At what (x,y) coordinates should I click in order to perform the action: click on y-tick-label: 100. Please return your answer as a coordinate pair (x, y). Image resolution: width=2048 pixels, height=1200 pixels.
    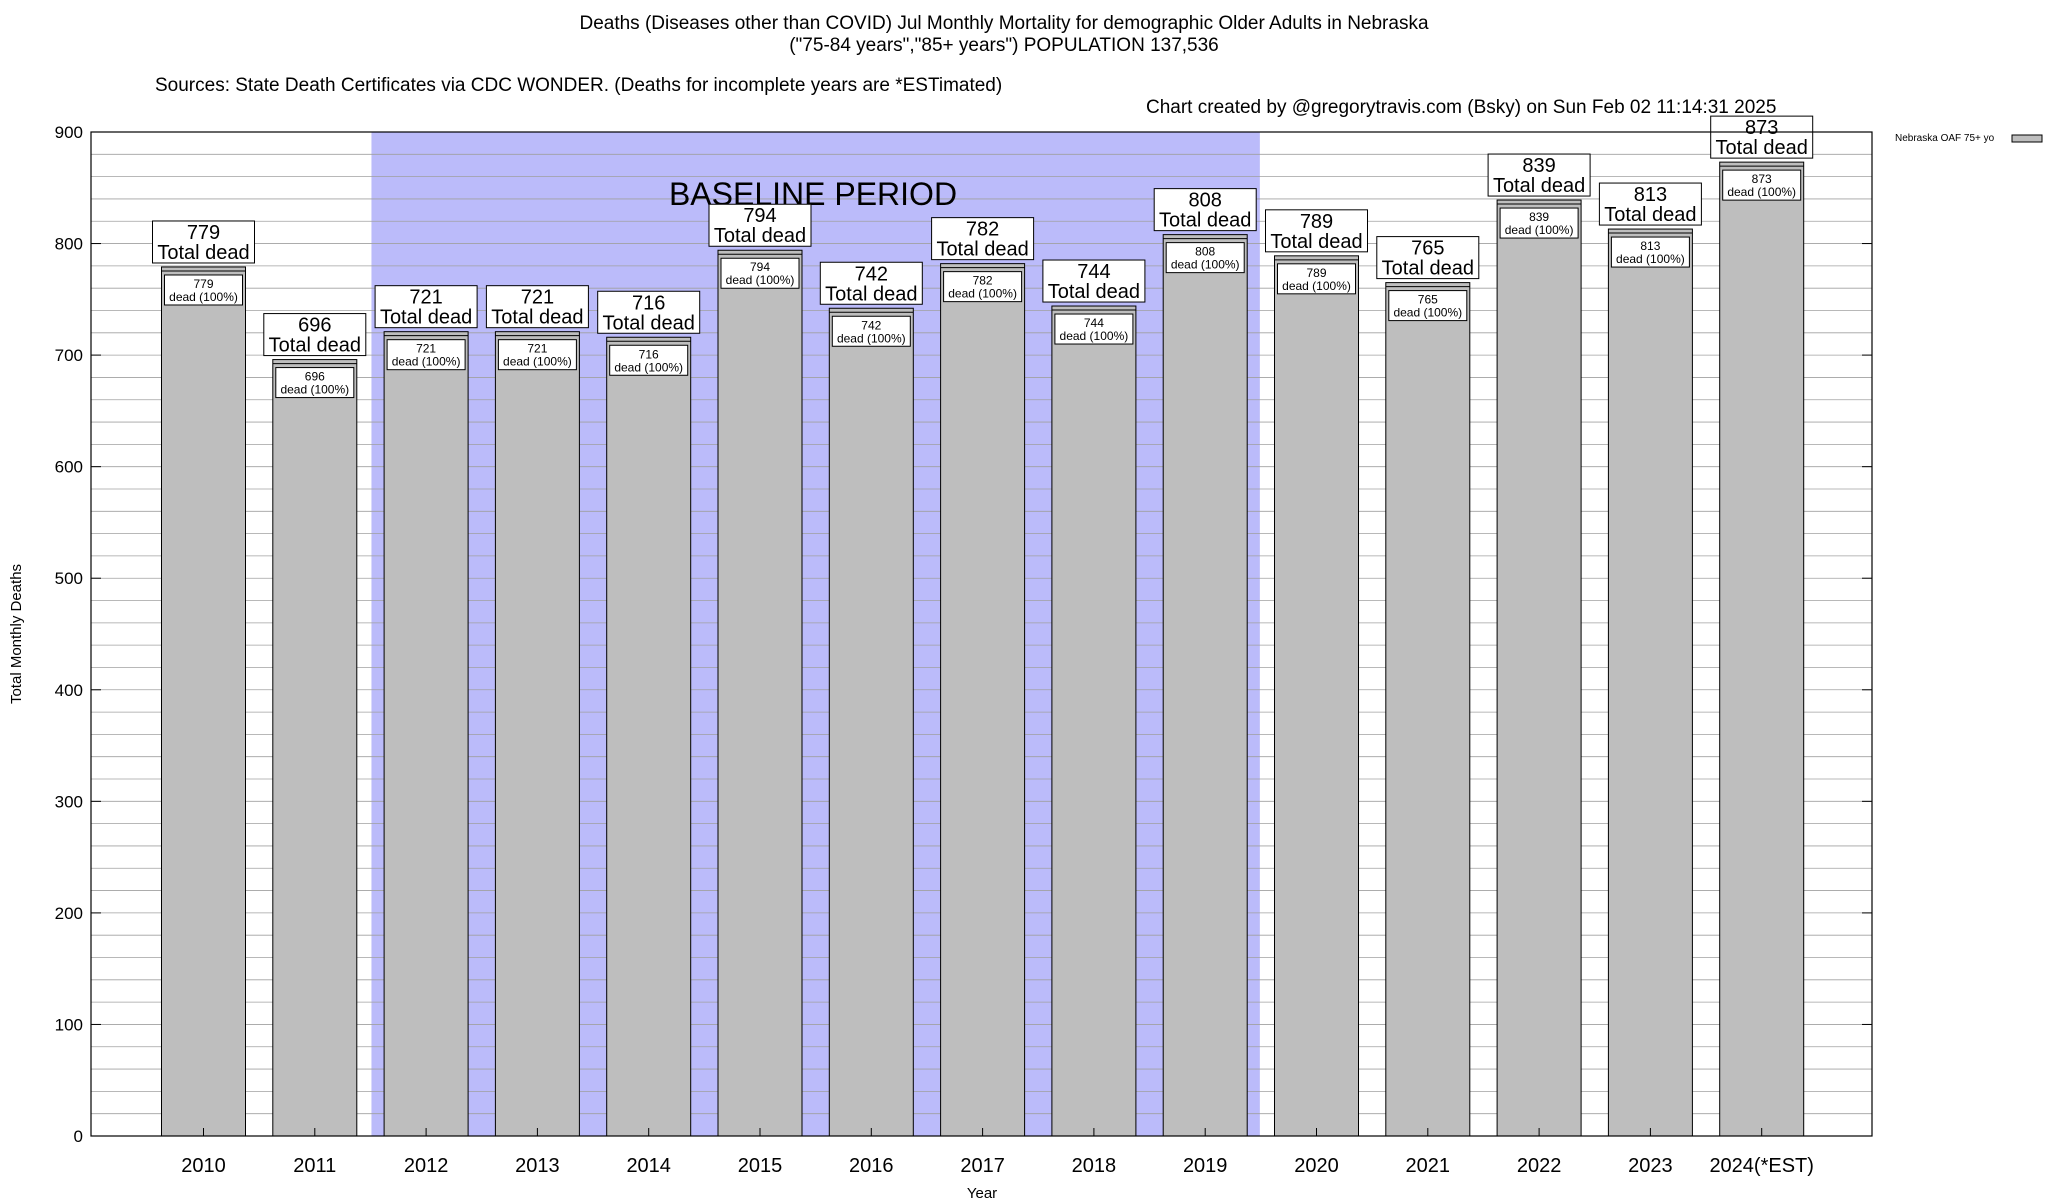
    Looking at the image, I should click on (69, 1024).